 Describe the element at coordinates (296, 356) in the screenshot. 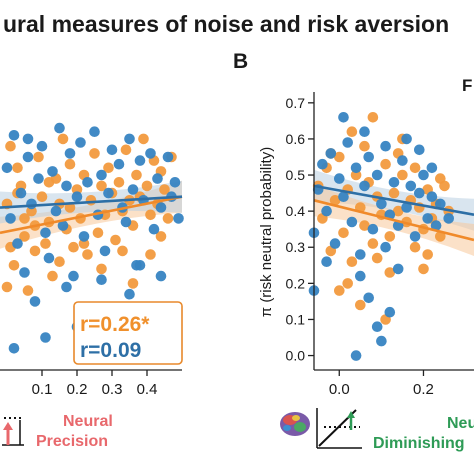

I see `y-tick-label: 0.0` at that location.